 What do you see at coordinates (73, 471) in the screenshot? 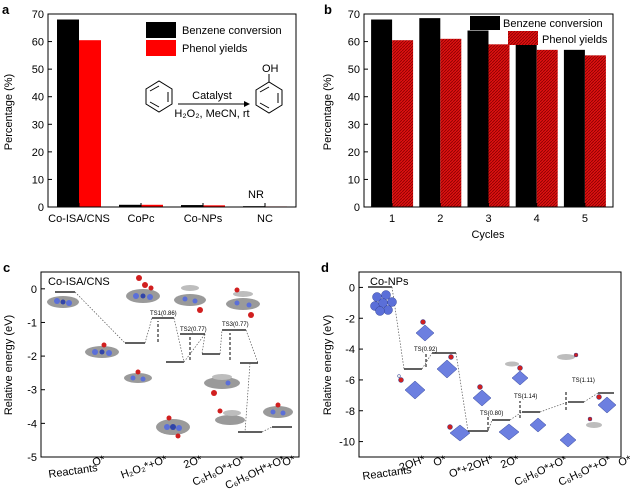
I see `x-category-label: Reactants` at bounding box center [73, 471].